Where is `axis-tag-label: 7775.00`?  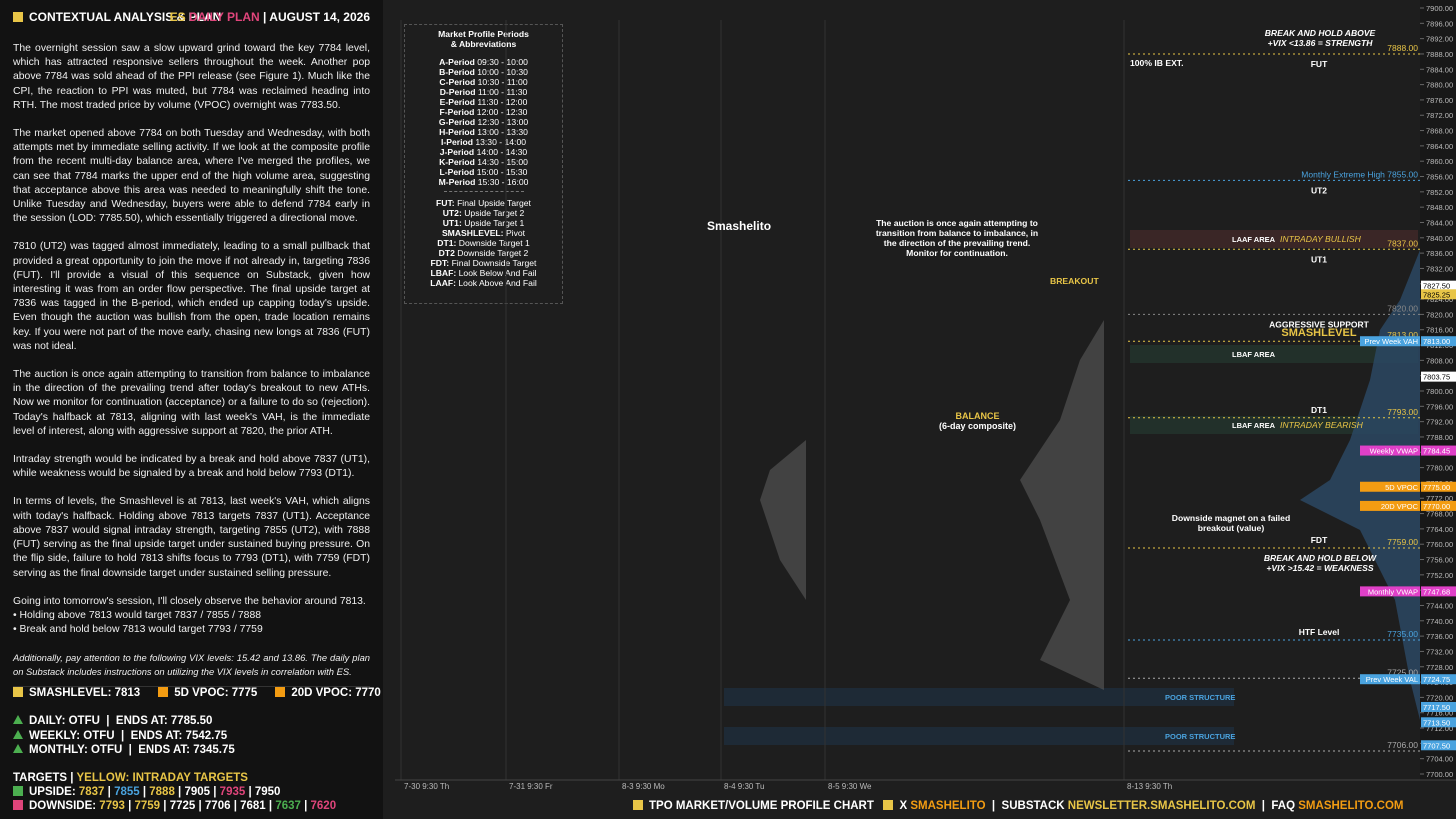 axis-tag-label: 7775.00 is located at coordinates (1436, 487).